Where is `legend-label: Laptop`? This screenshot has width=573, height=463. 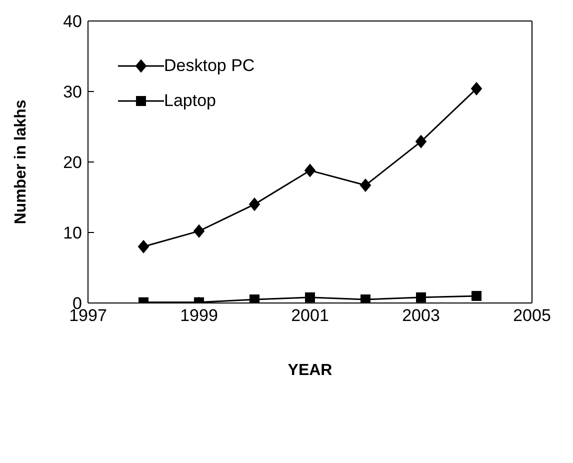 legend-label: Laptop is located at coordinates (190, 100).